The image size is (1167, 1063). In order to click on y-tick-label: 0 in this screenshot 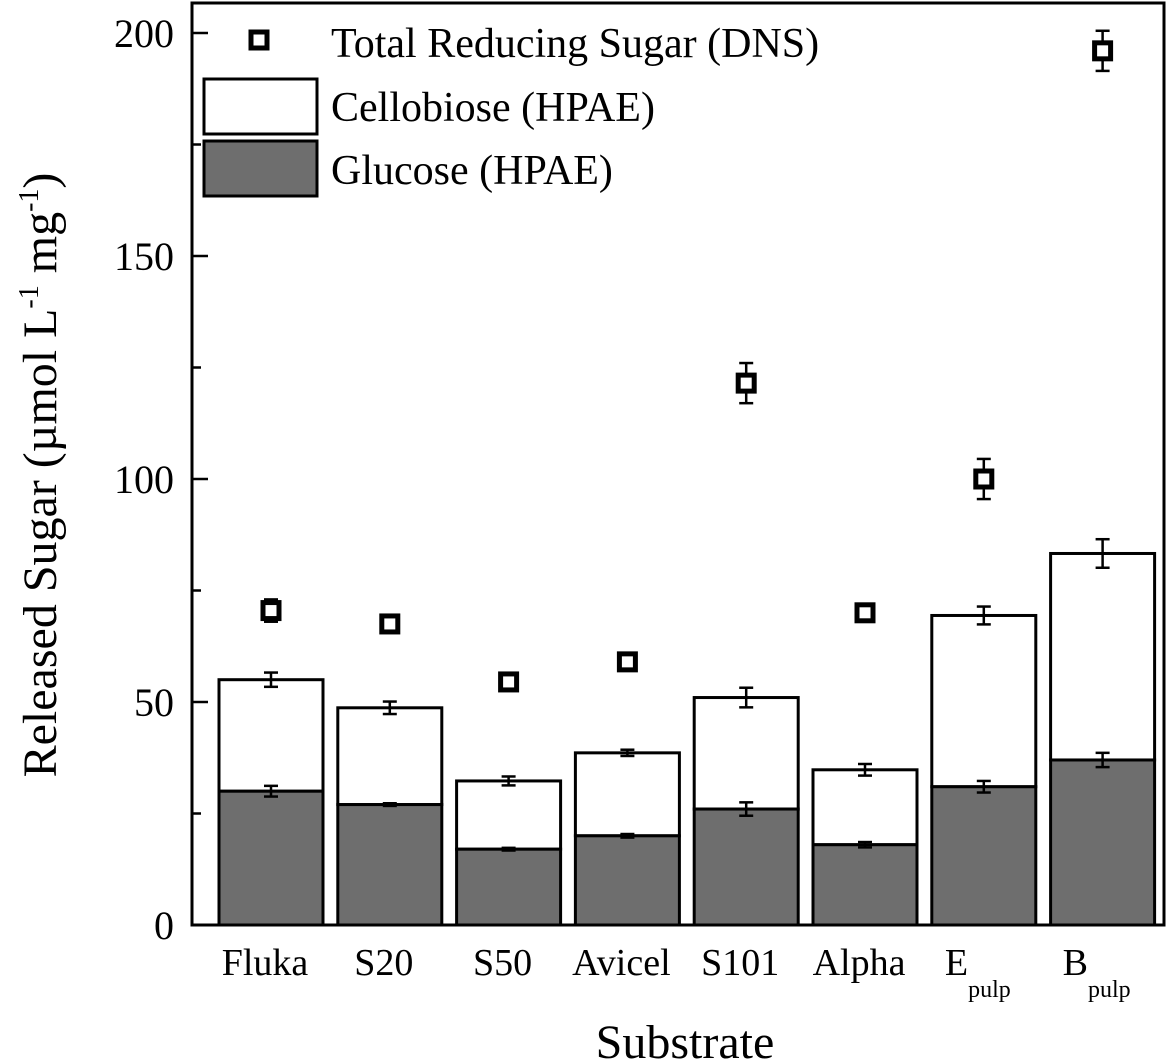, I will do `click(164, 925)`.